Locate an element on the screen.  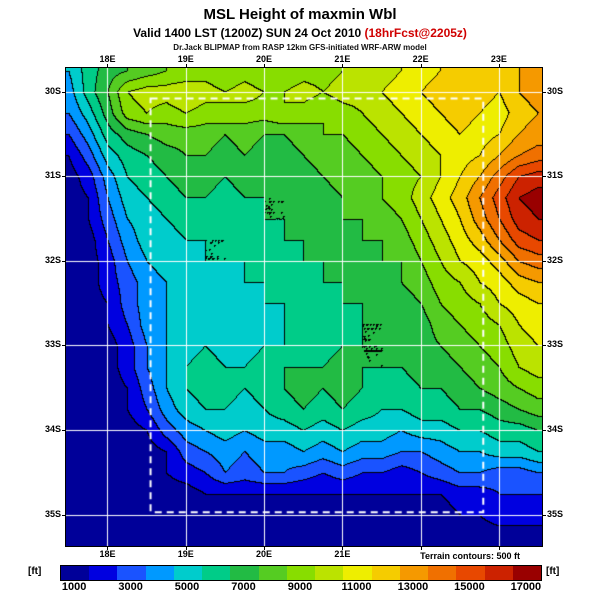
axis-label-bottom: 20E is located at coordinates (264, 554).